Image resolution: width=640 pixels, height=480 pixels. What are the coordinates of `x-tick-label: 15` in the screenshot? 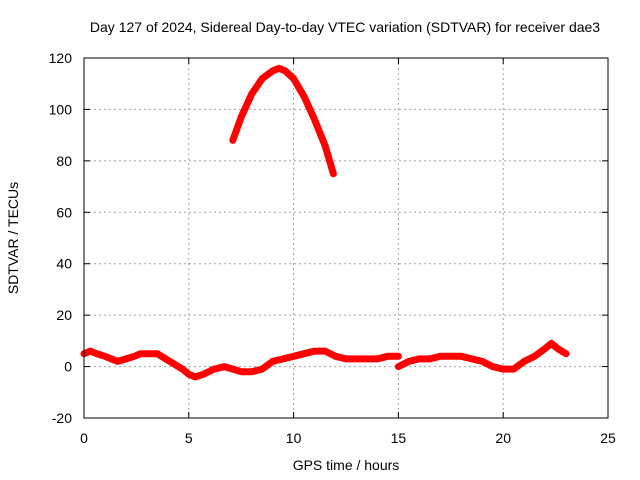 It's located at (399, 438).